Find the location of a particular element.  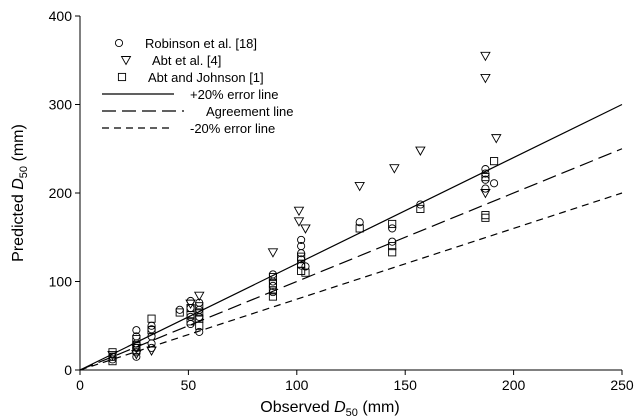

x-tick-label: 100 is located at coordinates (297, 385).